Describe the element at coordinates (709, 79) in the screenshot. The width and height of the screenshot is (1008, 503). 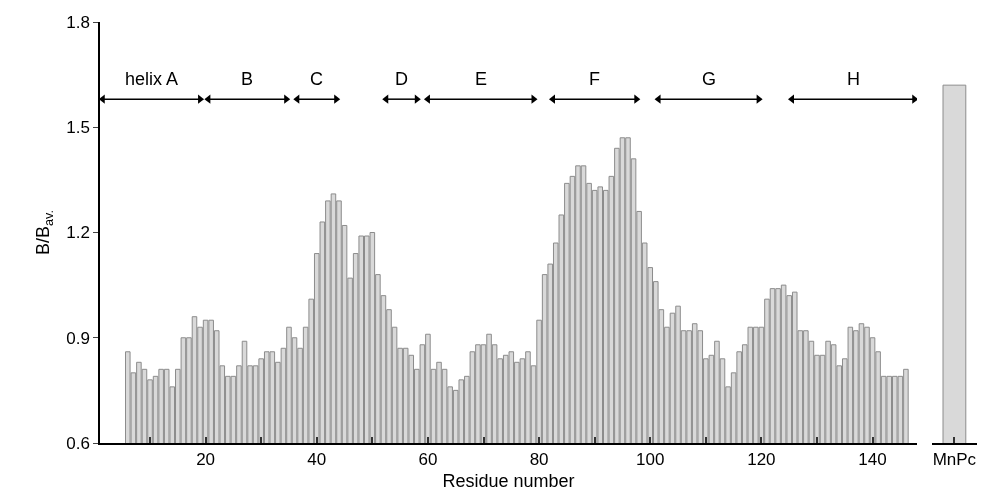
I see `series-label: G` at that location.